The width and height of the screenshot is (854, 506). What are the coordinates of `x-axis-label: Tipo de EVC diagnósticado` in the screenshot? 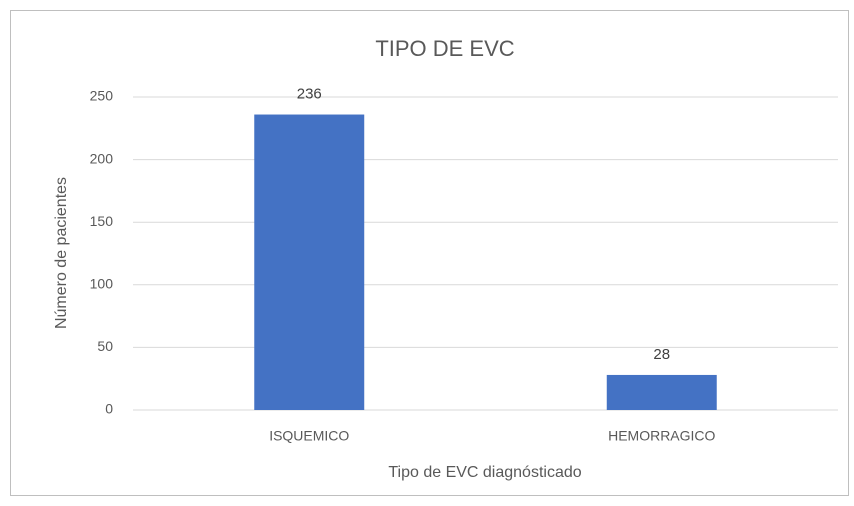 It's located at (484, 472).